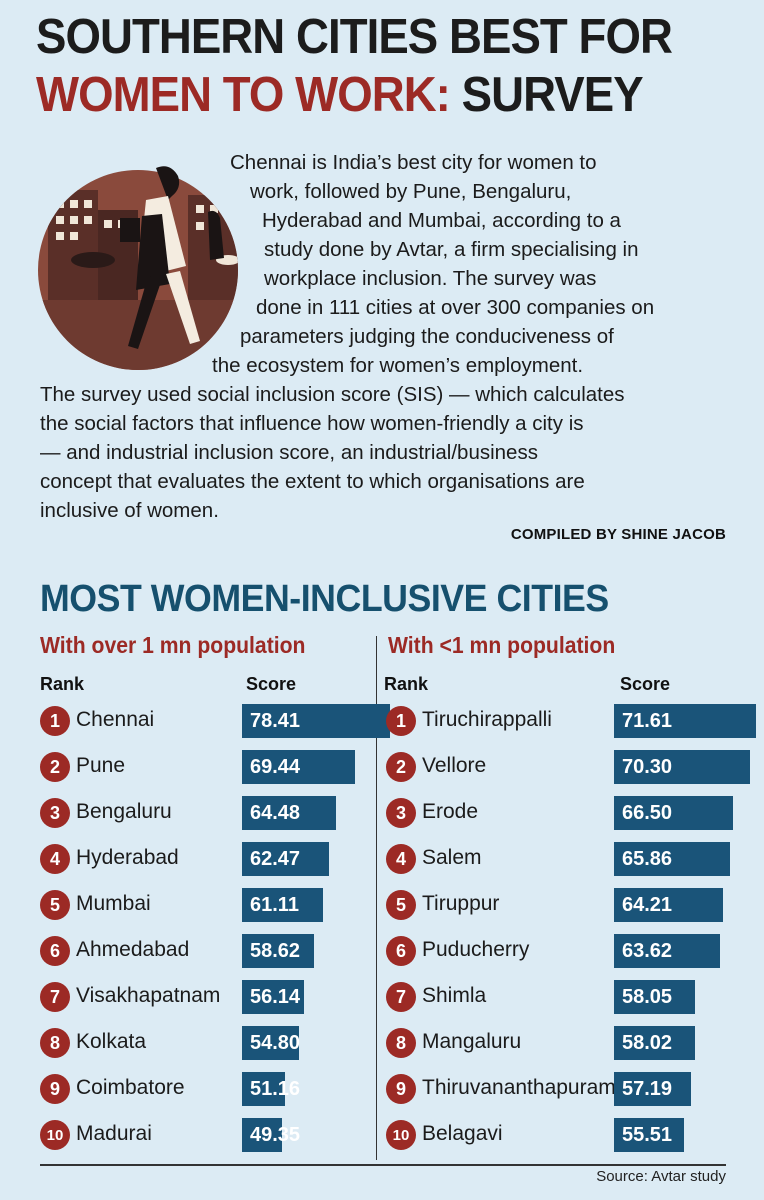  I want to click on table-row: 10 Madurai 49.35, so click(210, 1136).